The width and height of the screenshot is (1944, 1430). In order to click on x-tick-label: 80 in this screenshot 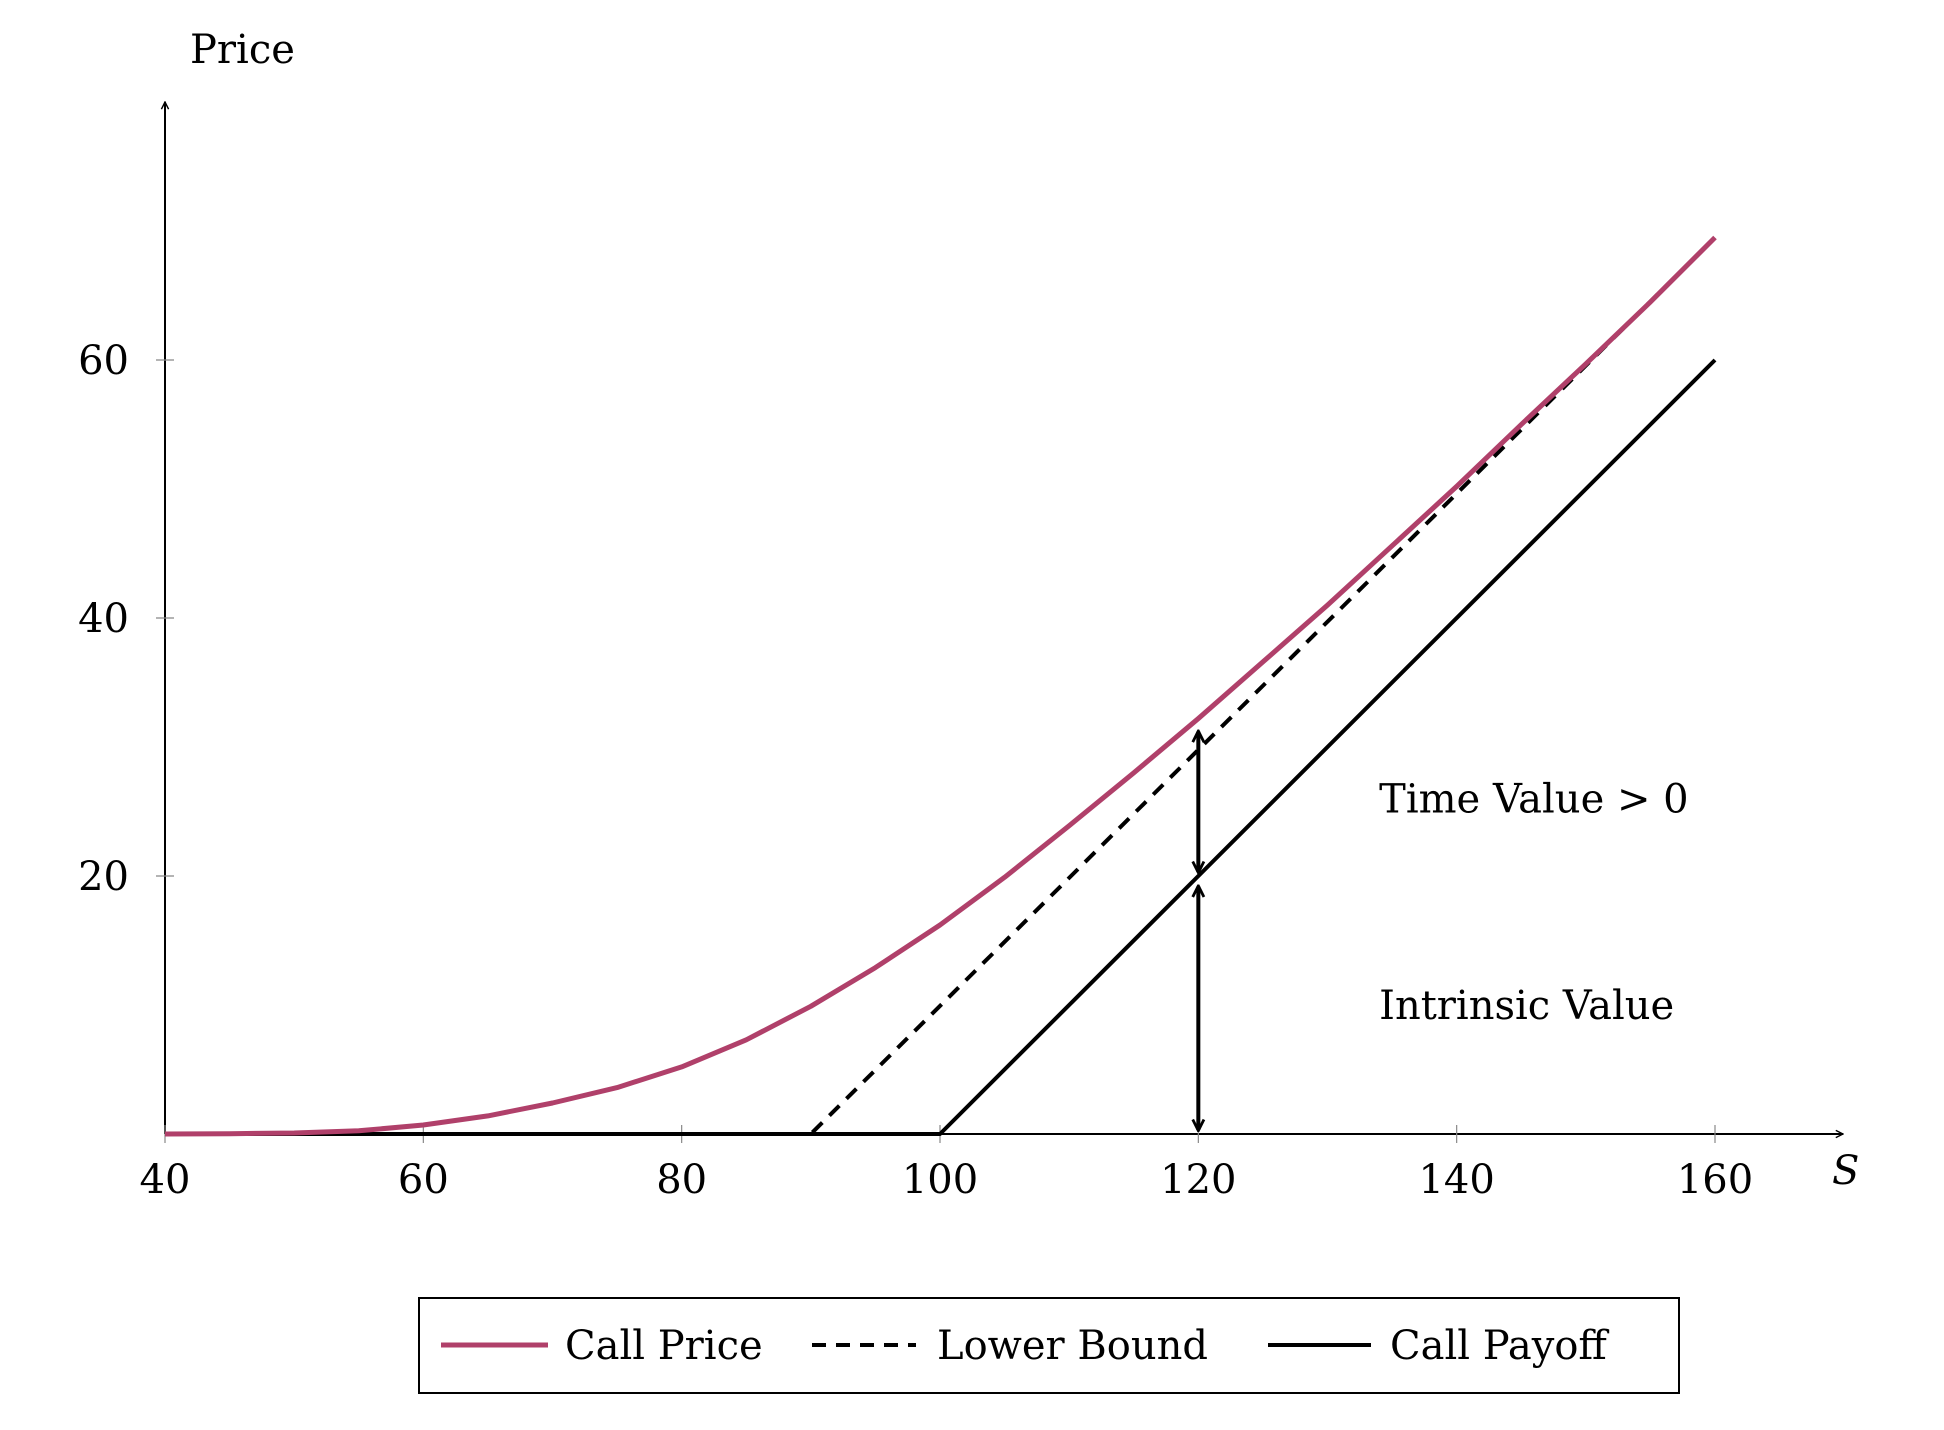, I will do `click(681, 1180)`.